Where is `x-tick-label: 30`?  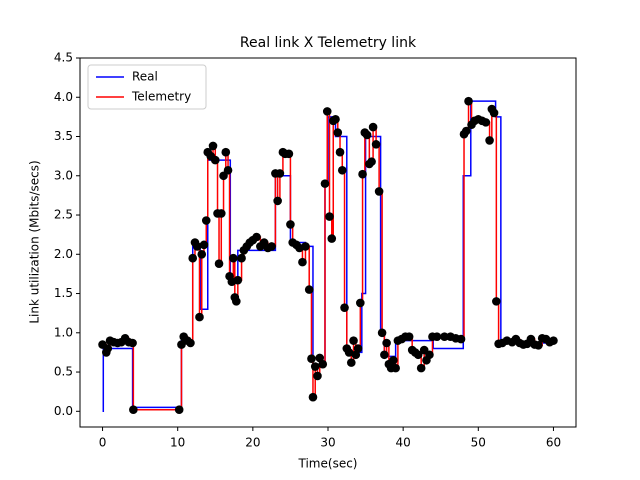
x-tick-label: 30 is located at coordinates (327, 443).